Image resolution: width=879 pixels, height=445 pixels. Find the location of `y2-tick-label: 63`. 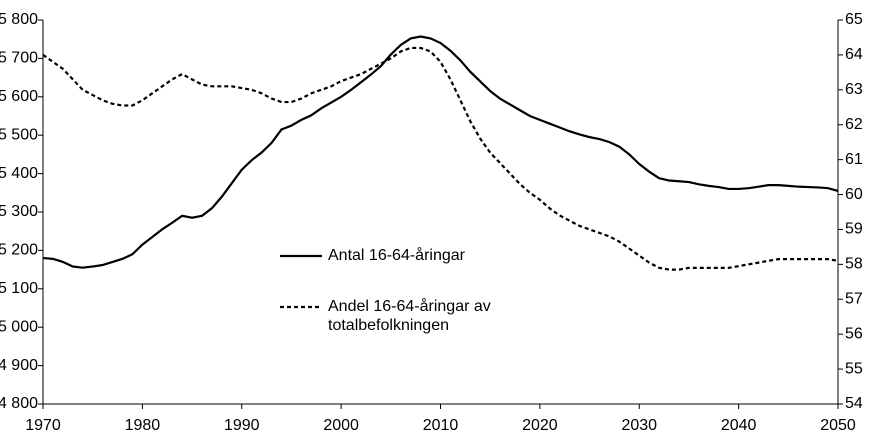

y2-tick-label: 63 is located at coordinates (854, 89).